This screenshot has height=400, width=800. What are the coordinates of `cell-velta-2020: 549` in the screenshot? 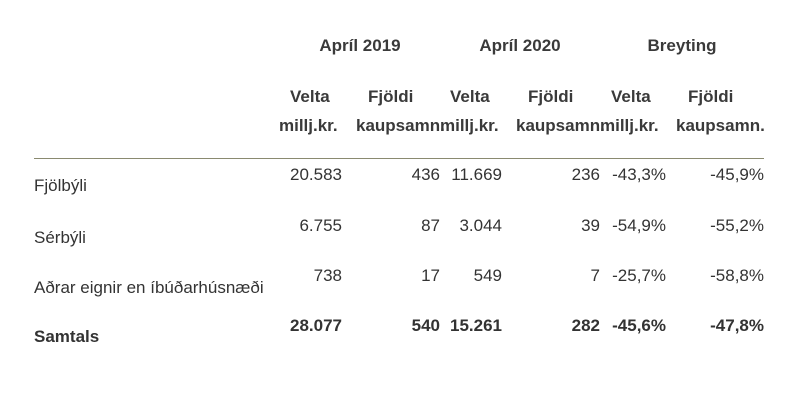 It's located at (487, 275).